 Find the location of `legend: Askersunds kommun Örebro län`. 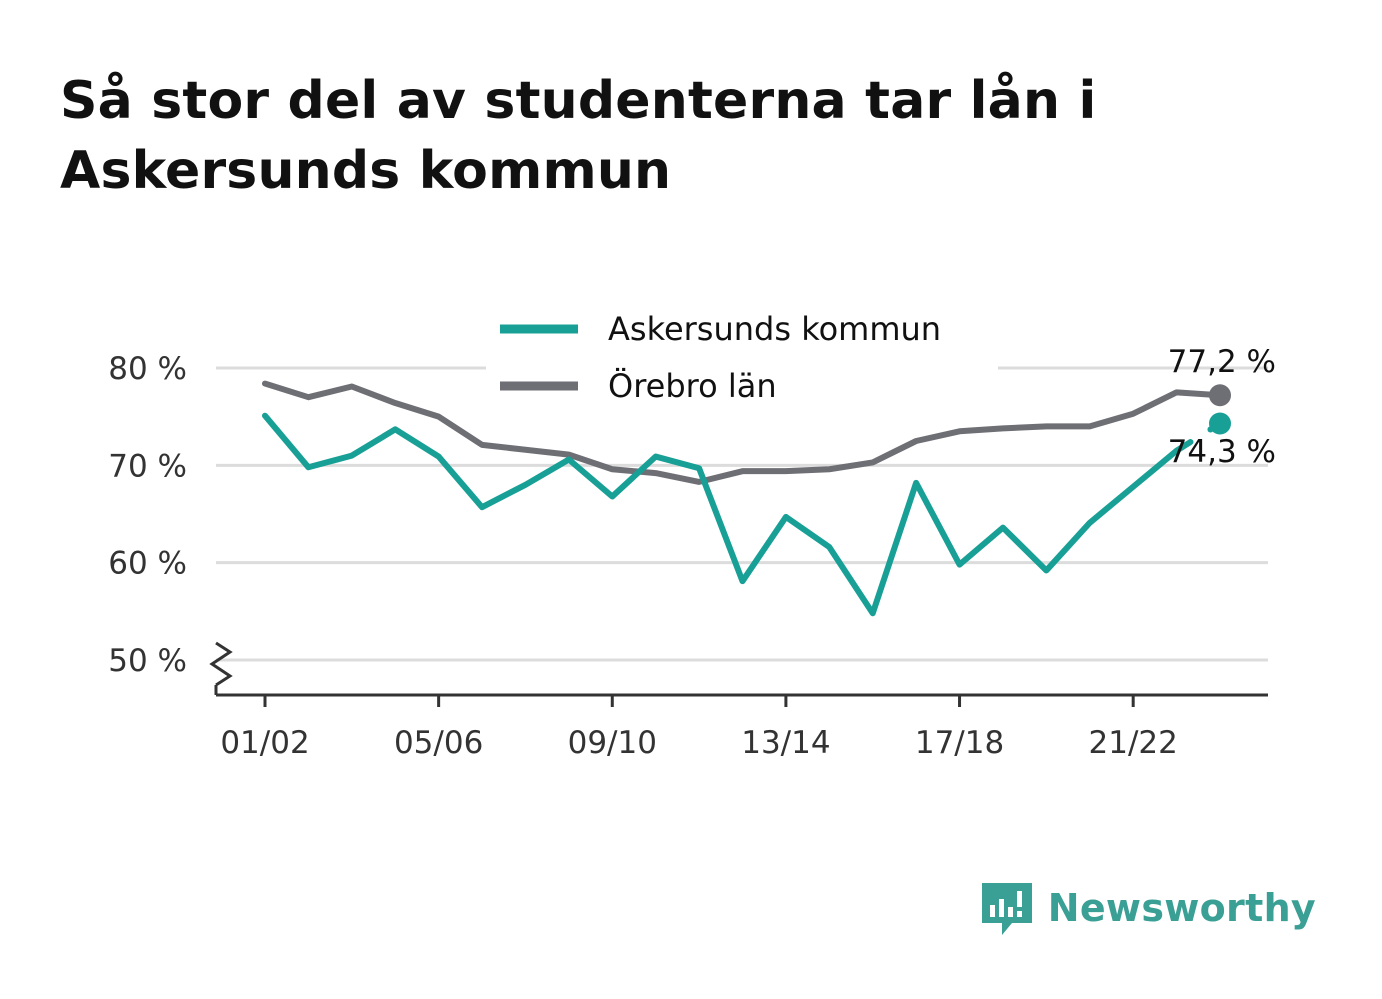

legend: Askersunds kommun Örebro län is located at coordinates (742, 356).